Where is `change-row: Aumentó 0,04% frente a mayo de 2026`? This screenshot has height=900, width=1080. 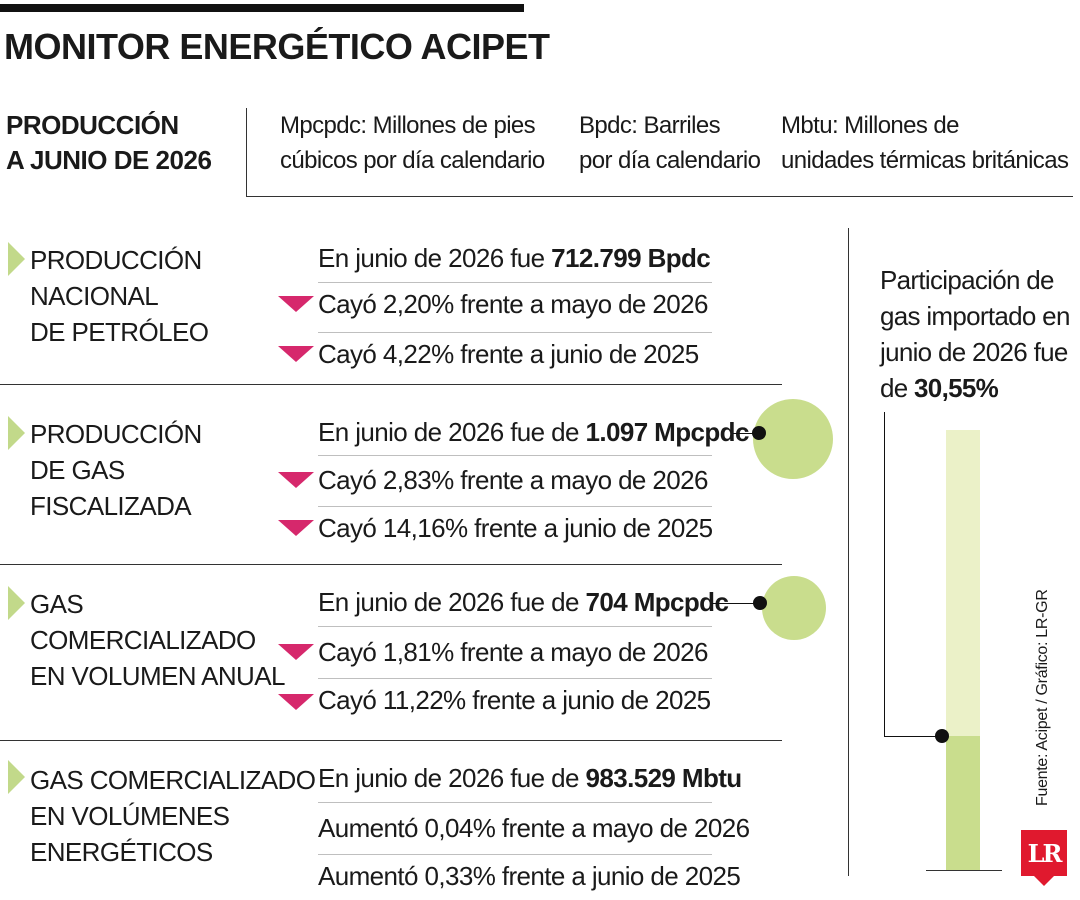
change-row: Aumentó 0,04% frente a mayo de 2026 is located at coordinates (534, 828).